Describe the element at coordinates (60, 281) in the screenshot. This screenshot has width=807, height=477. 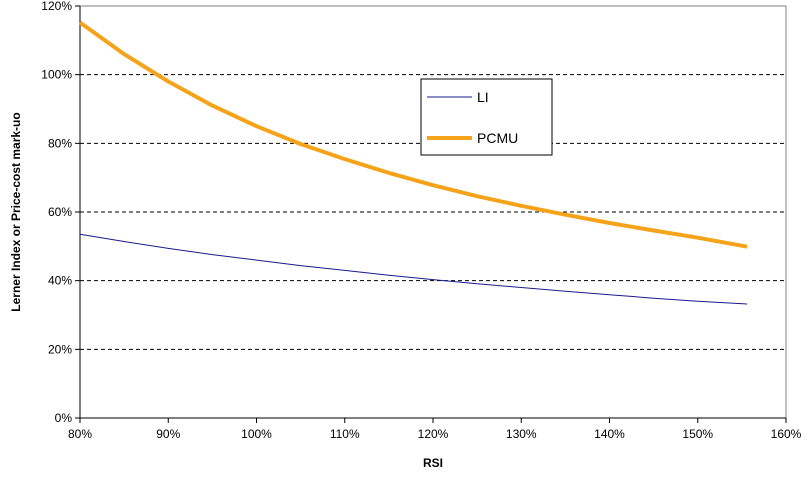
I see `y-tick-label: 40%` at that location.